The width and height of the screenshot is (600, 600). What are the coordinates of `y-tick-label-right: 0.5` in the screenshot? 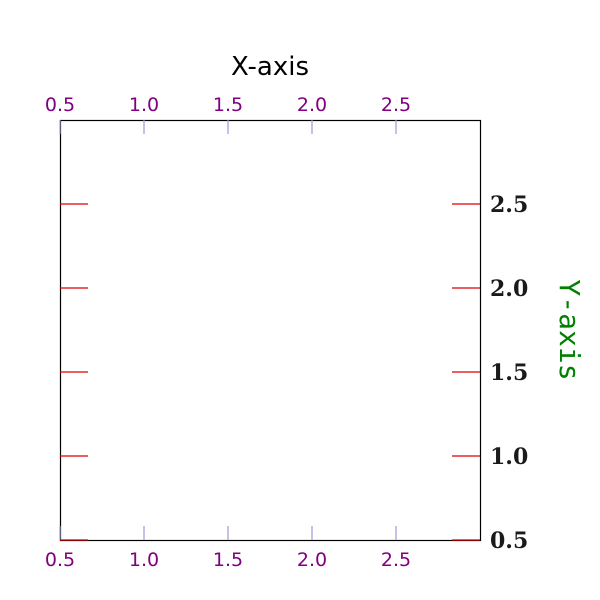 It's located at (509, 541).